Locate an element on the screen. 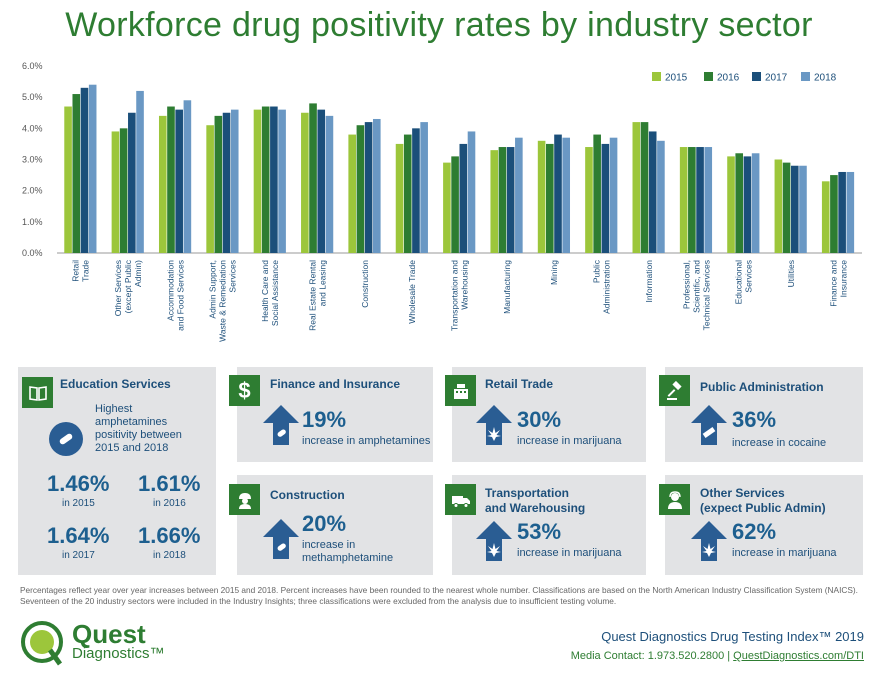 This screenshot has width=878, height=675. public-pct: 36% is located at coordinates (754, 419).